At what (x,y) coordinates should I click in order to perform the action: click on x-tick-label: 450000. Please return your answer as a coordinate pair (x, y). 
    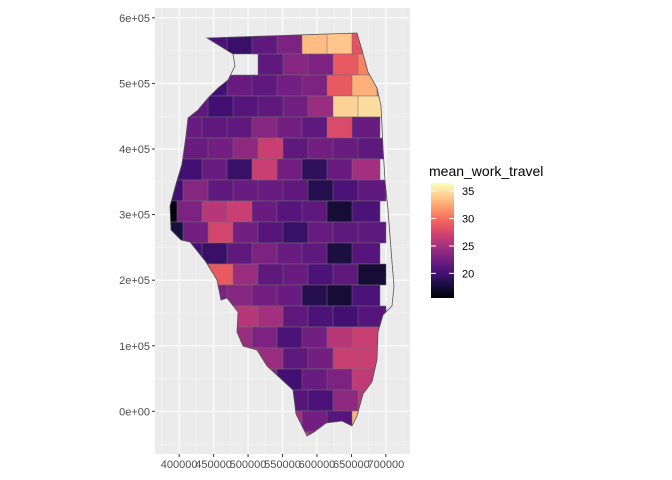
    Looking at the image, I should click on (213, 465).